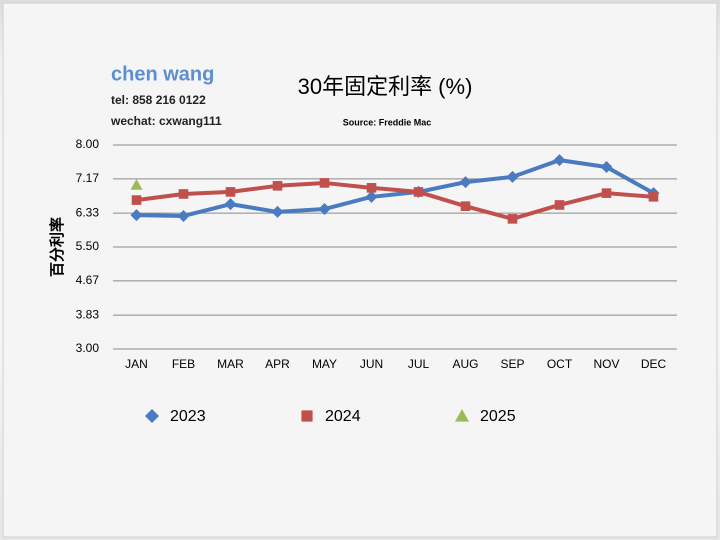 The height and width of the screenshot is (540, 720). Describe the element at coordinates (560, 364) in the screenshot. I see `x-tick-label: OCT` at that location.